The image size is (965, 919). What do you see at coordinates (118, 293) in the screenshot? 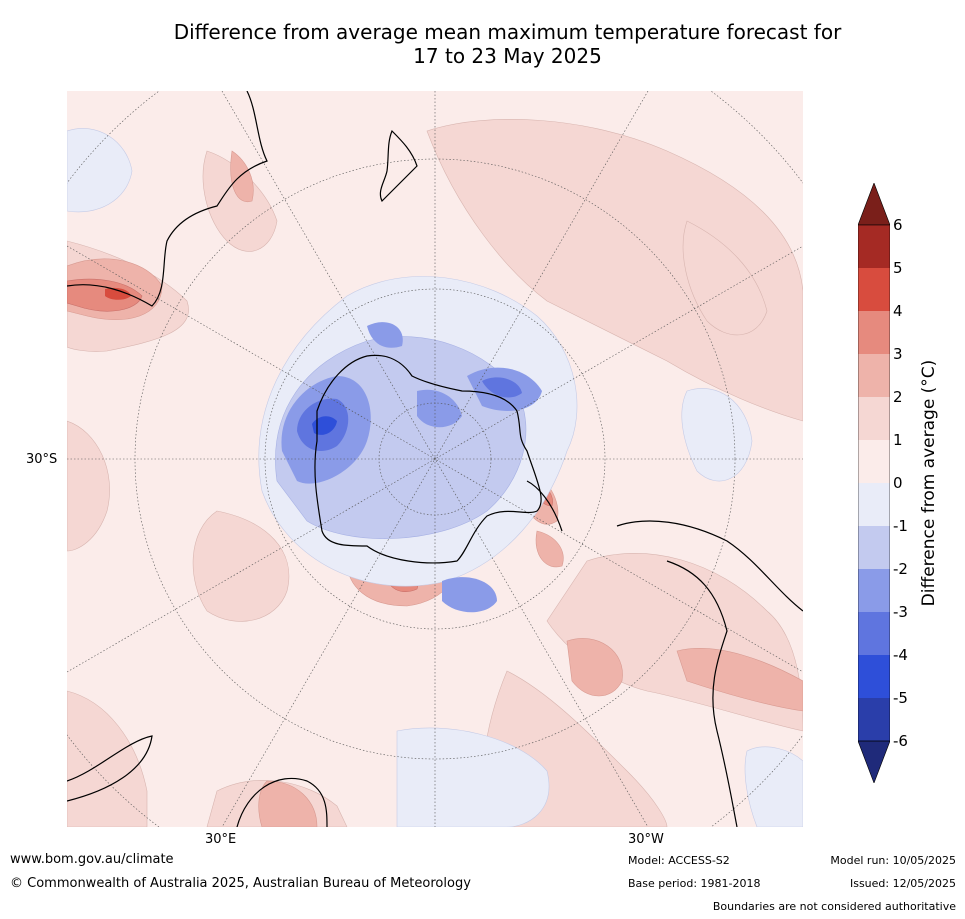
I see `anomaly-4-5-area` at bounding box center [118, 293].